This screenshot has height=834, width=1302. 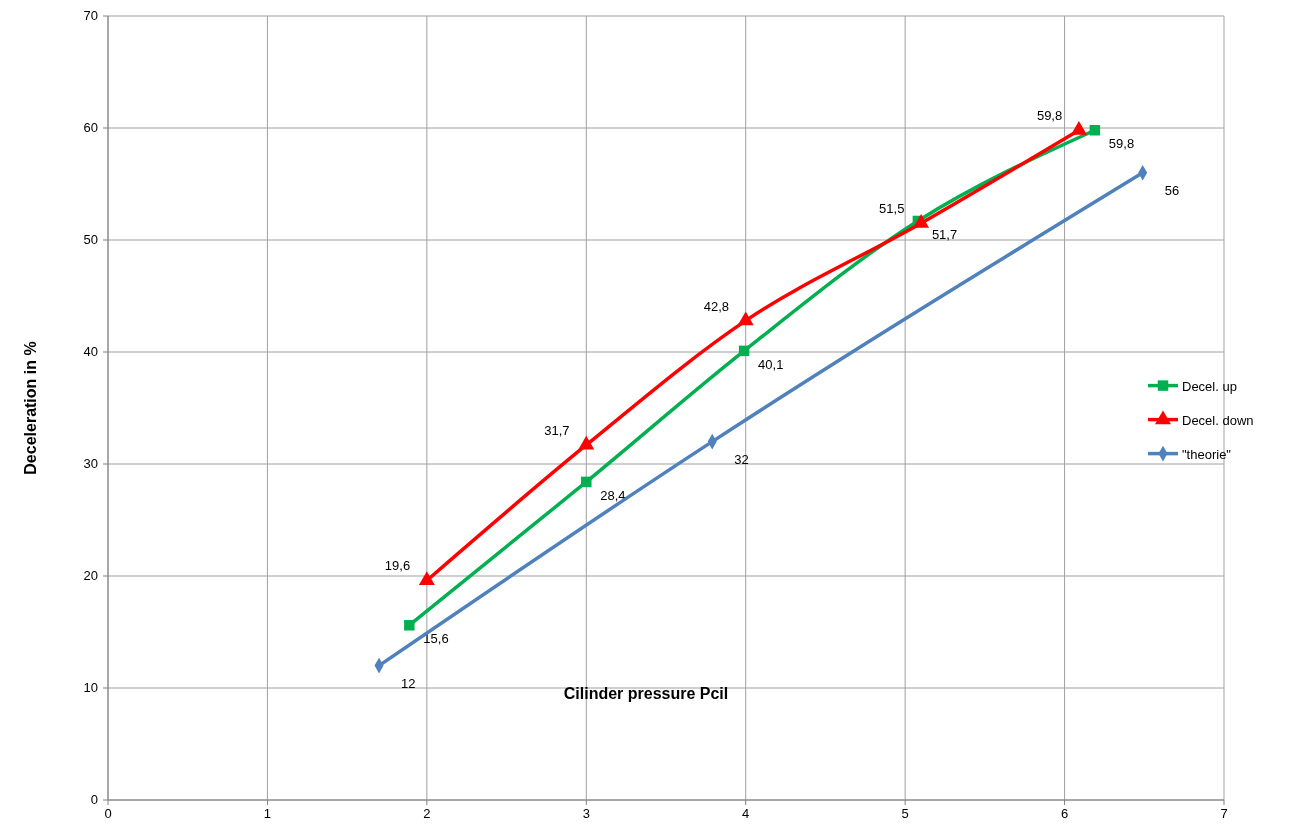 What do you see at coordinates (1207, 454) in the screenshot?
I see `legend-label: "theorie"` at bounding box center [1207, 454].